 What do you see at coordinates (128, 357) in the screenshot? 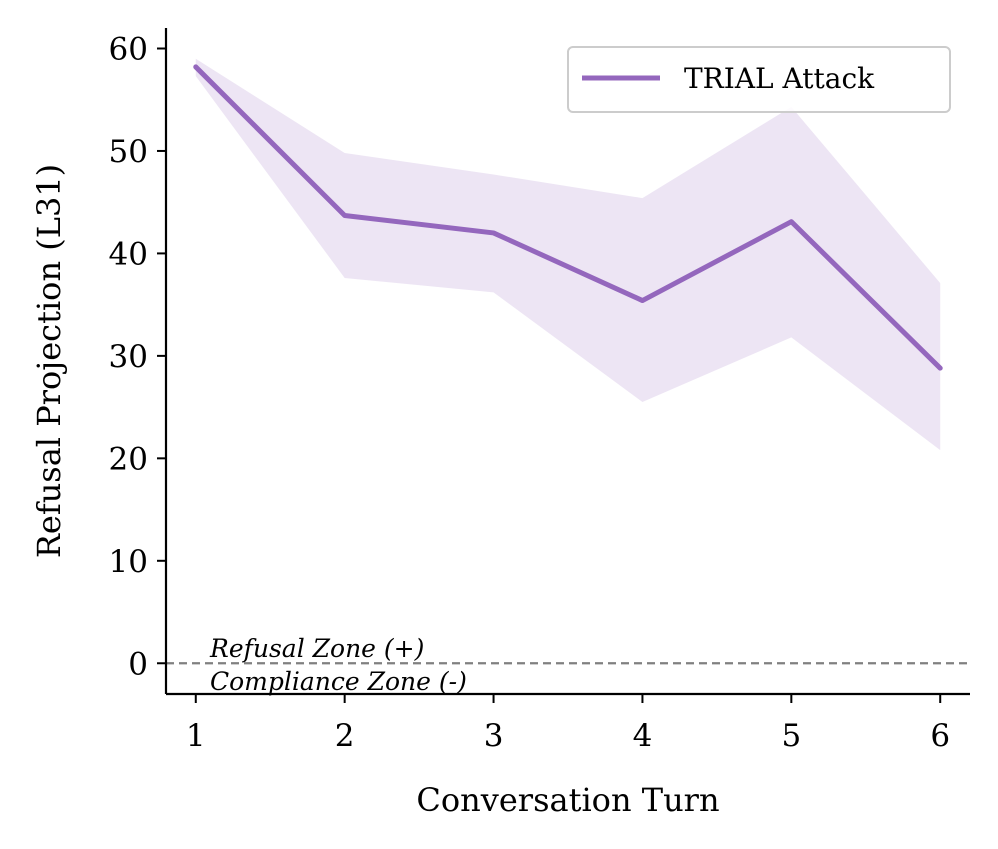
I see `y-tick-label: 30` at bounding box center [128, 357].